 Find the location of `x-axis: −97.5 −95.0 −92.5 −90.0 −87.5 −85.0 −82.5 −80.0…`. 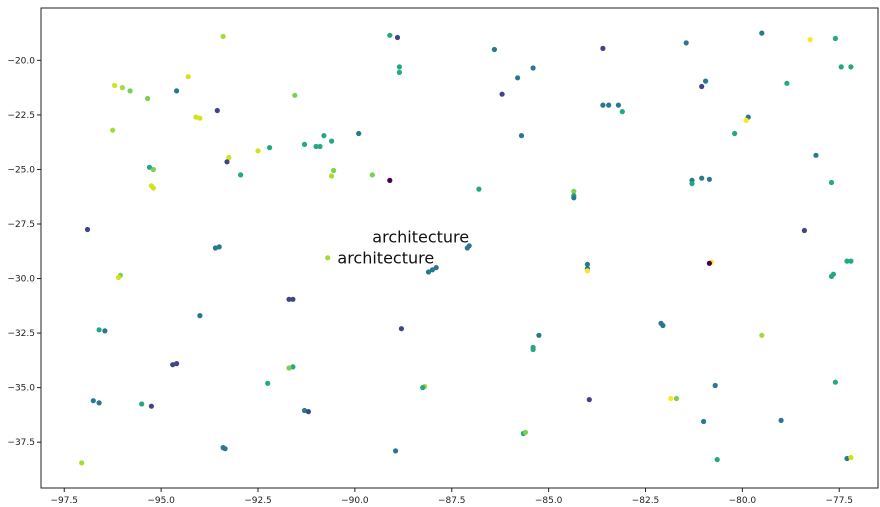

x-axis: −97.5 −95.0 −92.5 −90.0 −87.5 −85.0 −82.5 −80.0… is located at coordinates (451, 497).